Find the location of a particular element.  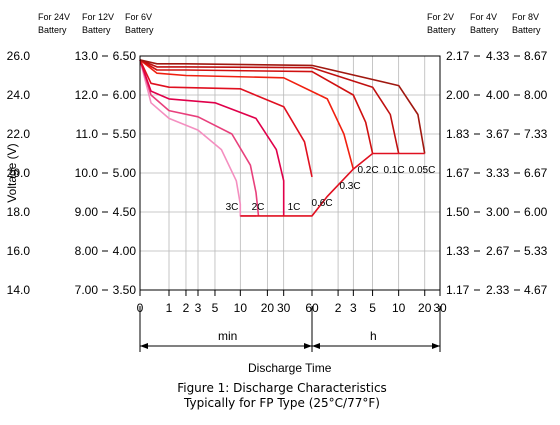

header-2v-line1: For 2V is located at coordinates (440, 17).